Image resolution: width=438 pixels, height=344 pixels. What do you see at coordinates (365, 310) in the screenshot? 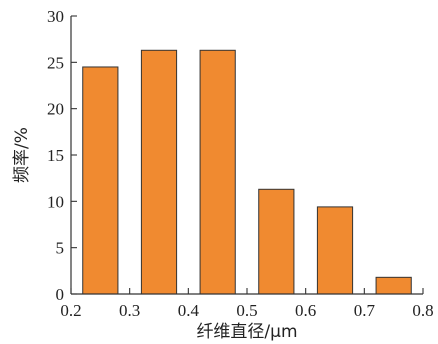
I see `x-tick-label-5: 0.7` at bounding box center [365, 310].